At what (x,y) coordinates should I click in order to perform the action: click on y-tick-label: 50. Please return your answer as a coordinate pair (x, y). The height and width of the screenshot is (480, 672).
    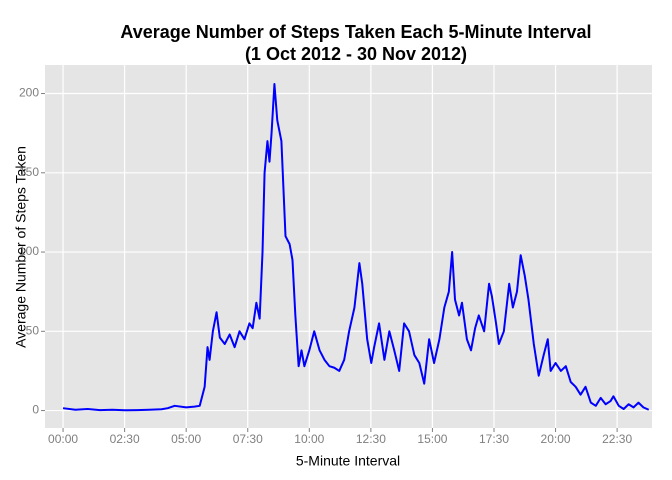
    Looking at the image, I should click on (33, 330).